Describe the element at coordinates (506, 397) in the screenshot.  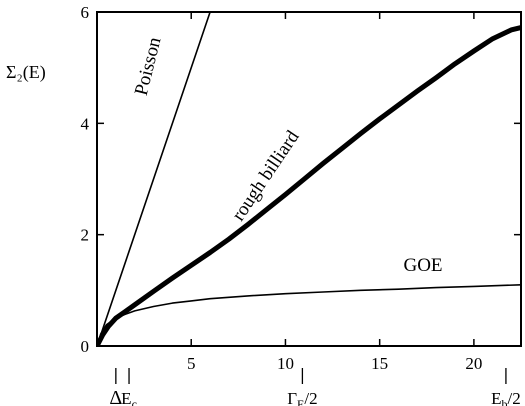
I see `energy-marker-label: Eb/2` at that location.